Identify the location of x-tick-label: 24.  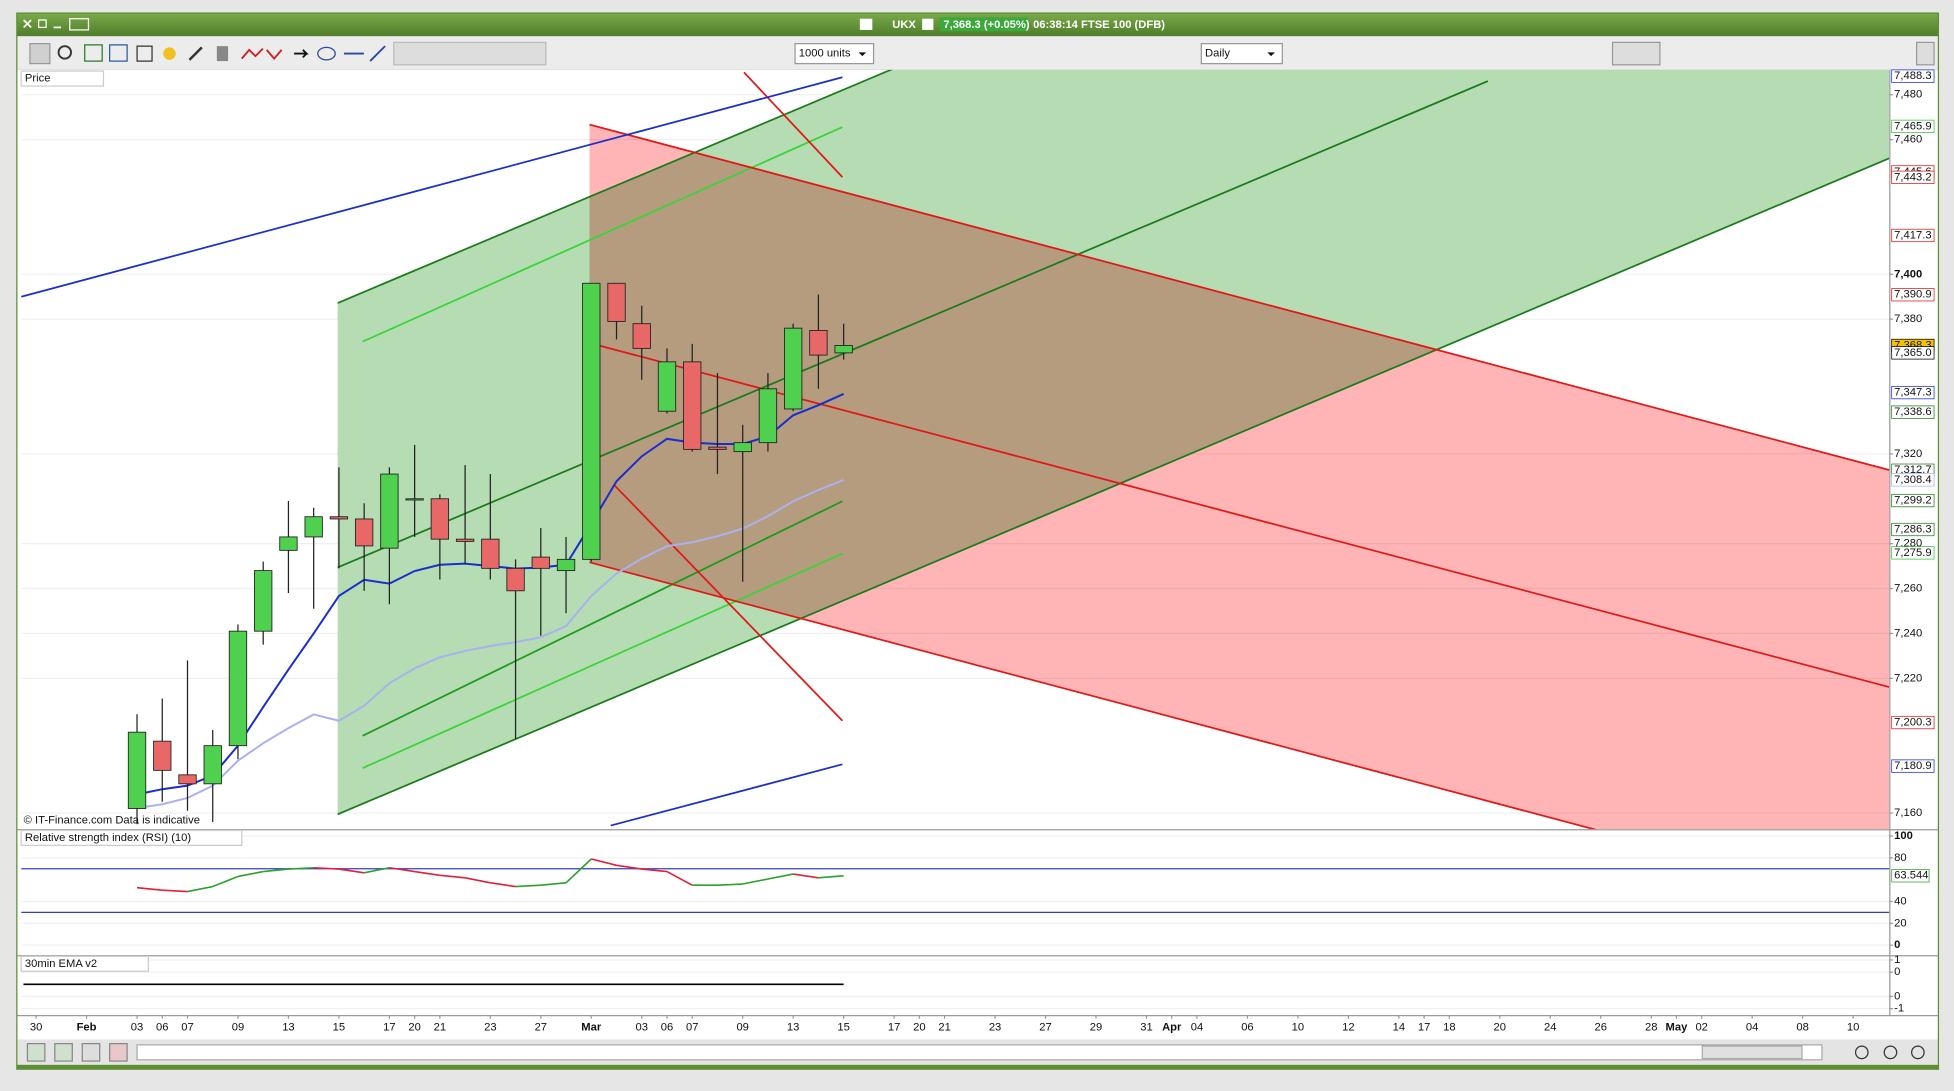
(1550, 1027).